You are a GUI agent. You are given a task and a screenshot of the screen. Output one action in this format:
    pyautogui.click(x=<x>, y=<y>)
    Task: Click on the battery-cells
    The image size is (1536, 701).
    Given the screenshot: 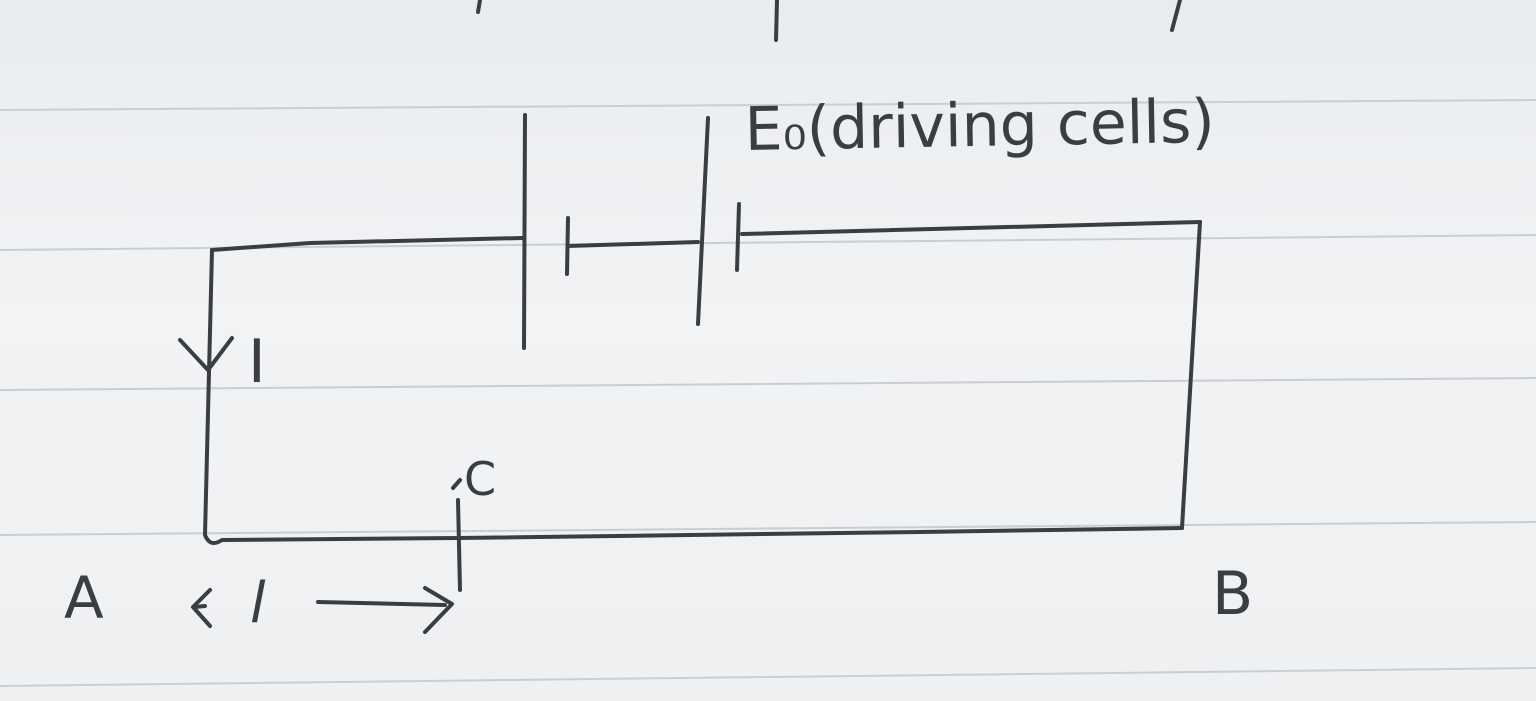 What is the action you would take?
    pyautogui.click(x=631, y=231)
    